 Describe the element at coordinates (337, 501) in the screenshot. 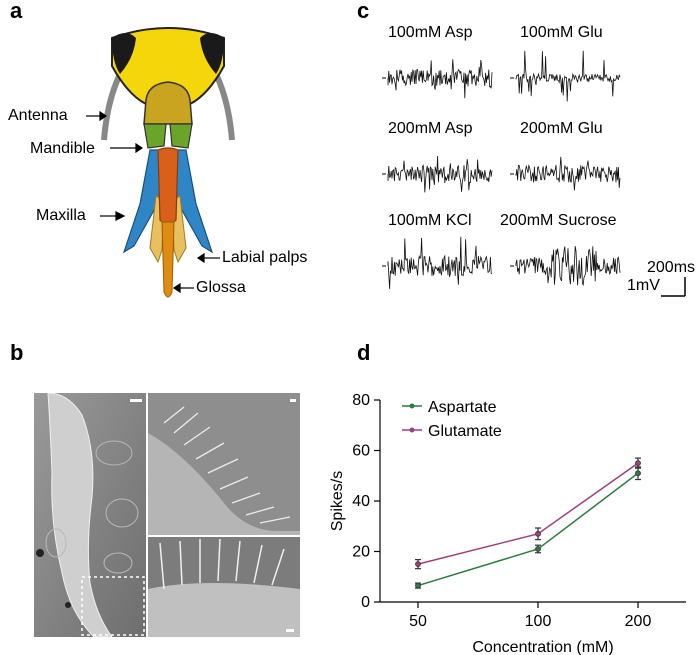

I see `y-axis-label: Spikes/s` at that location.